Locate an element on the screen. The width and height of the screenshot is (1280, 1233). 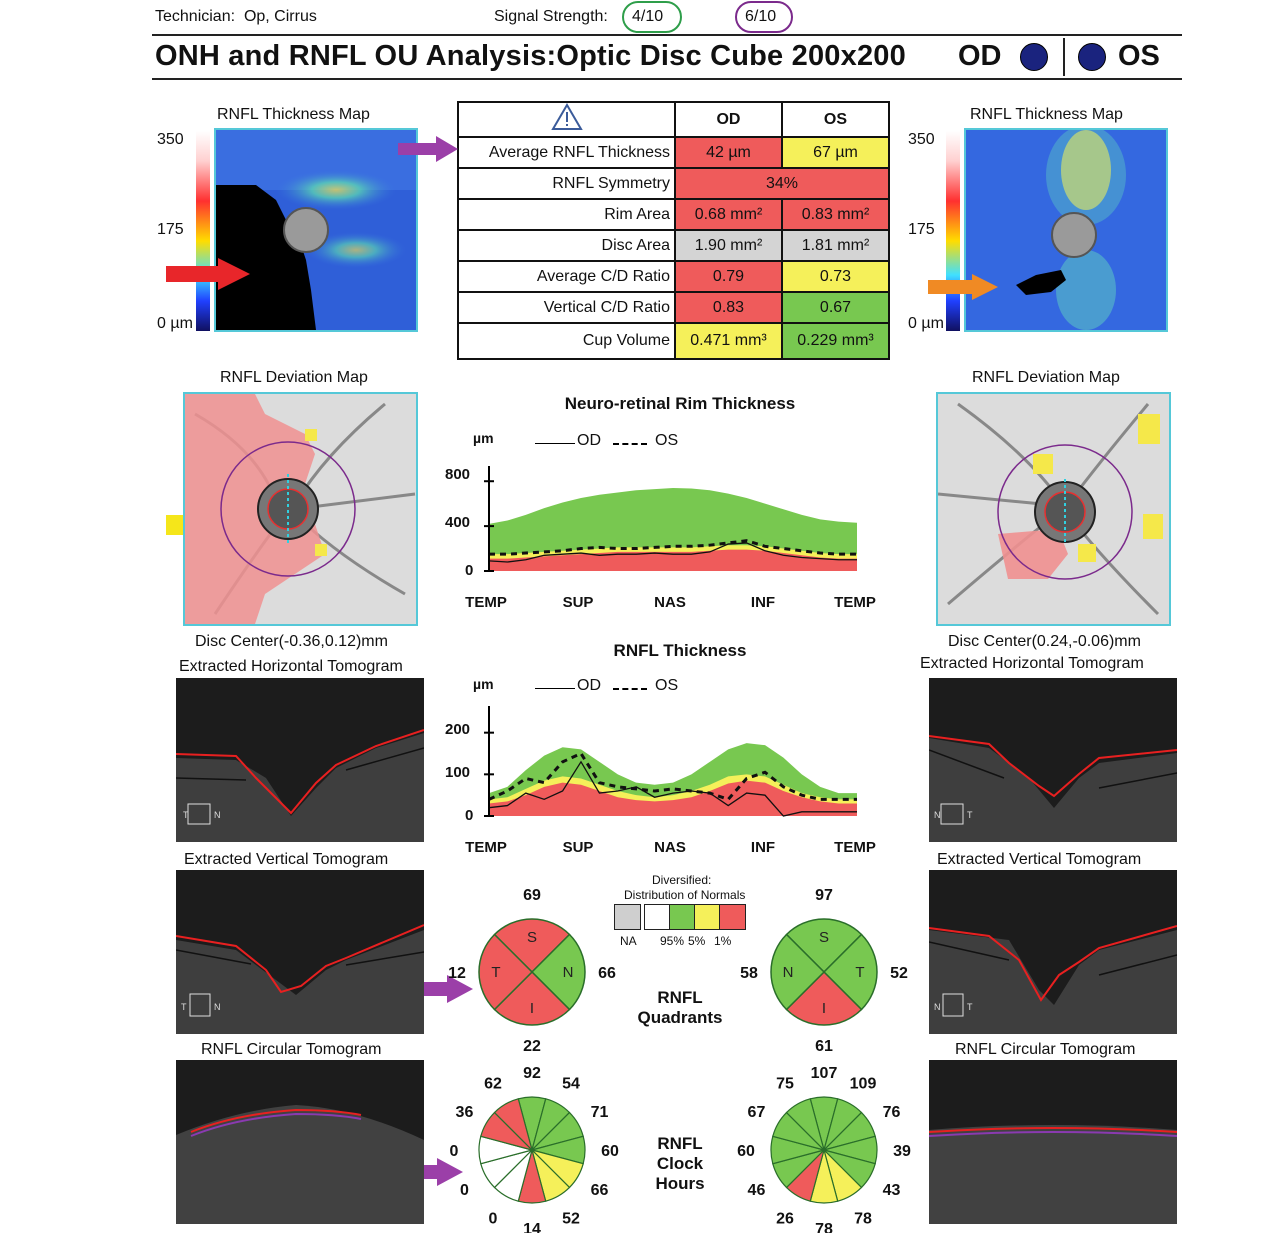
clock-hour-value: 62 is located at coordinates (493, 1083).